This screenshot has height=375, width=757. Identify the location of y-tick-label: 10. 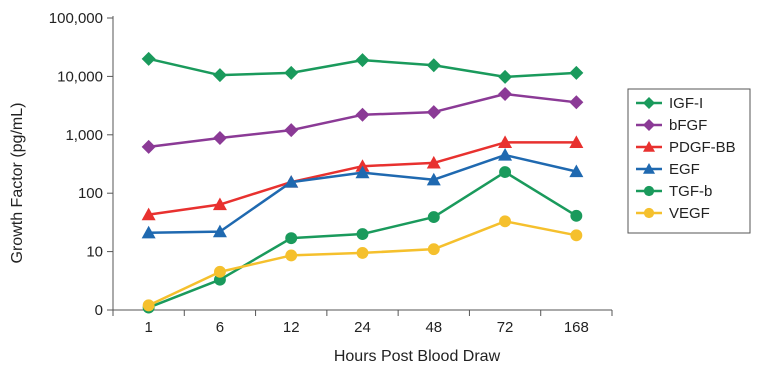
(94, 252).